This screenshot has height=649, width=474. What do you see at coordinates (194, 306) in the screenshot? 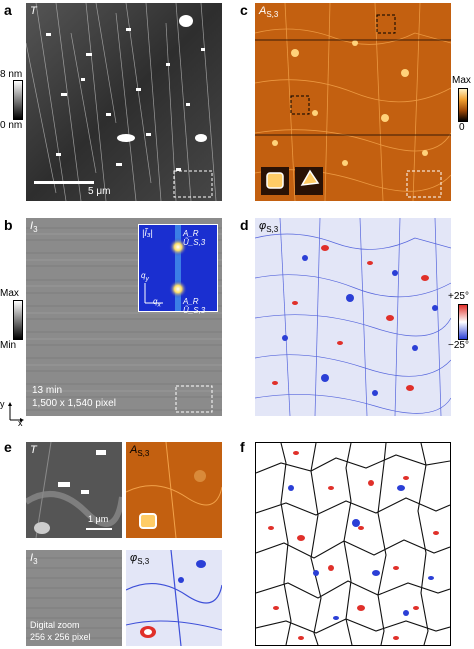
I see `panel-b-fft-label-bottom: A_R Ũ_S,3` at bounding box center [194, 306].